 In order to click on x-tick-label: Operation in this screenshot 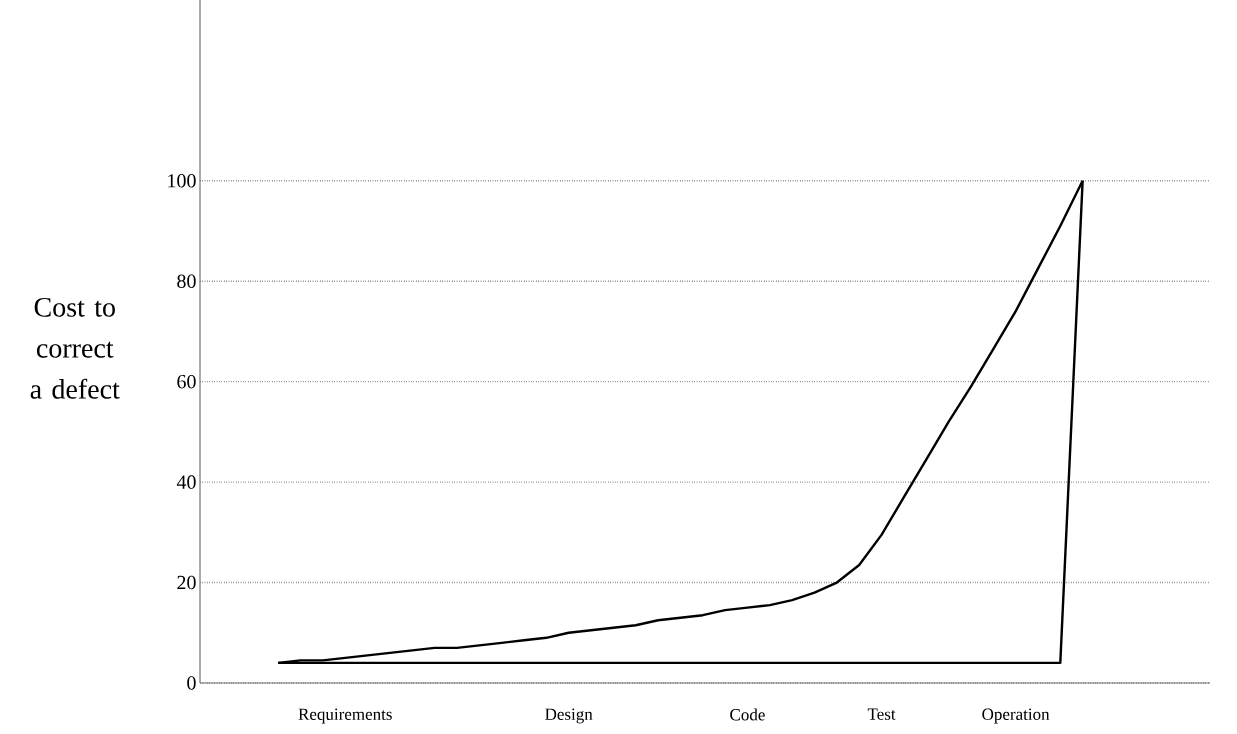, I will do `click(1016, 716)`.